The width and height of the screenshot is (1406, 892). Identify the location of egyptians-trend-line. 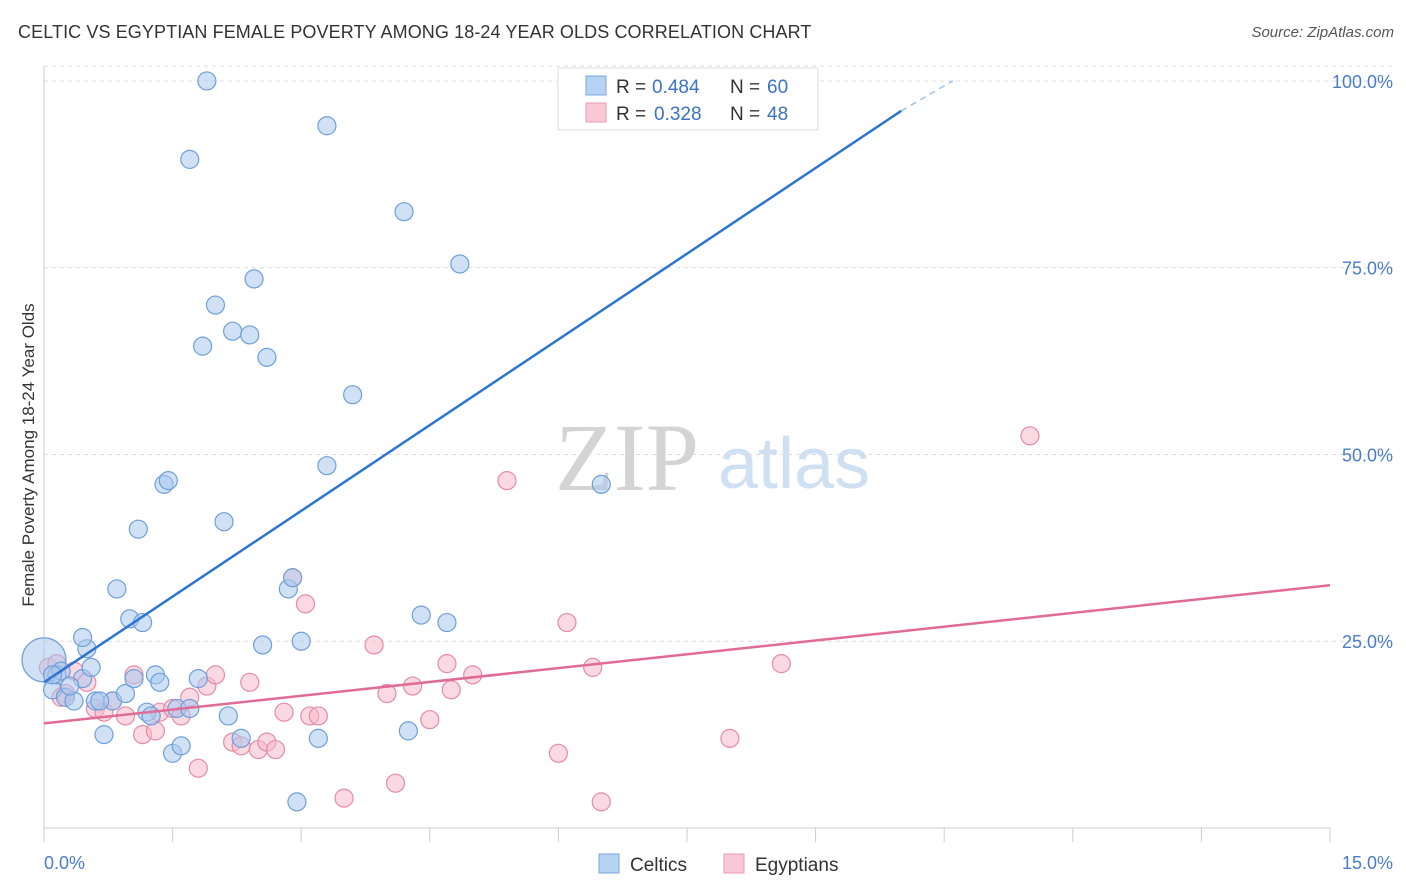
(687, 654).